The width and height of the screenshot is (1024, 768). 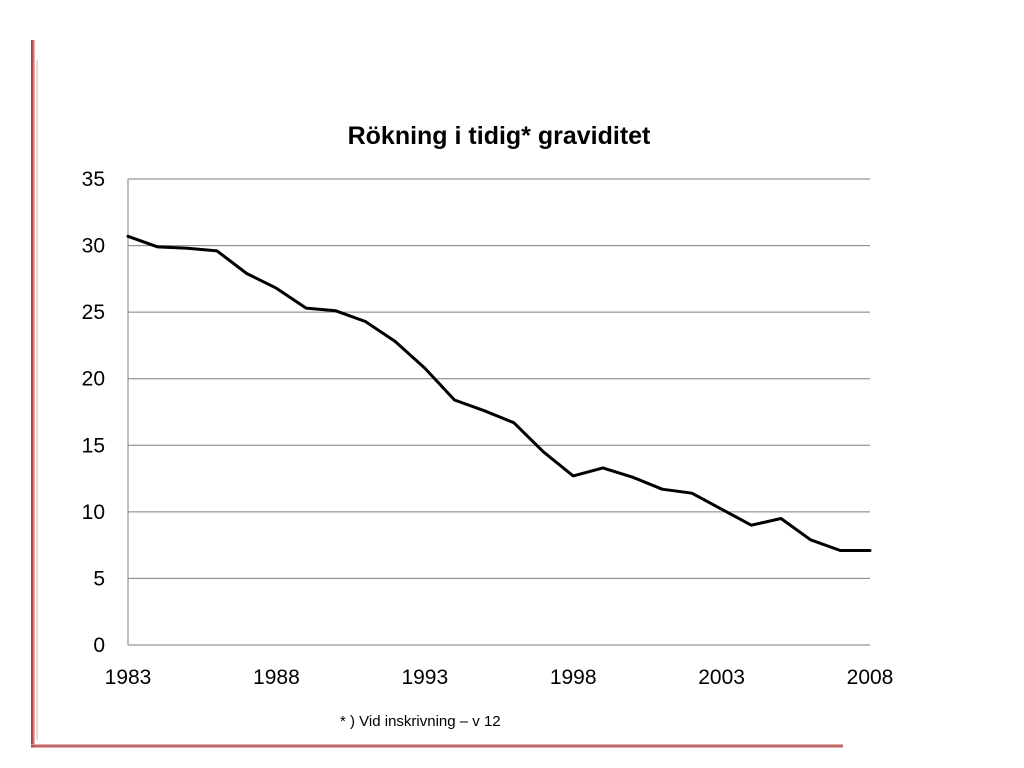 What do you see at coordinates (420, 721) in the screenshot?
I see `chart-footnote: * ) Vid inskrivning – v 12` at bounding box center [420, 721].